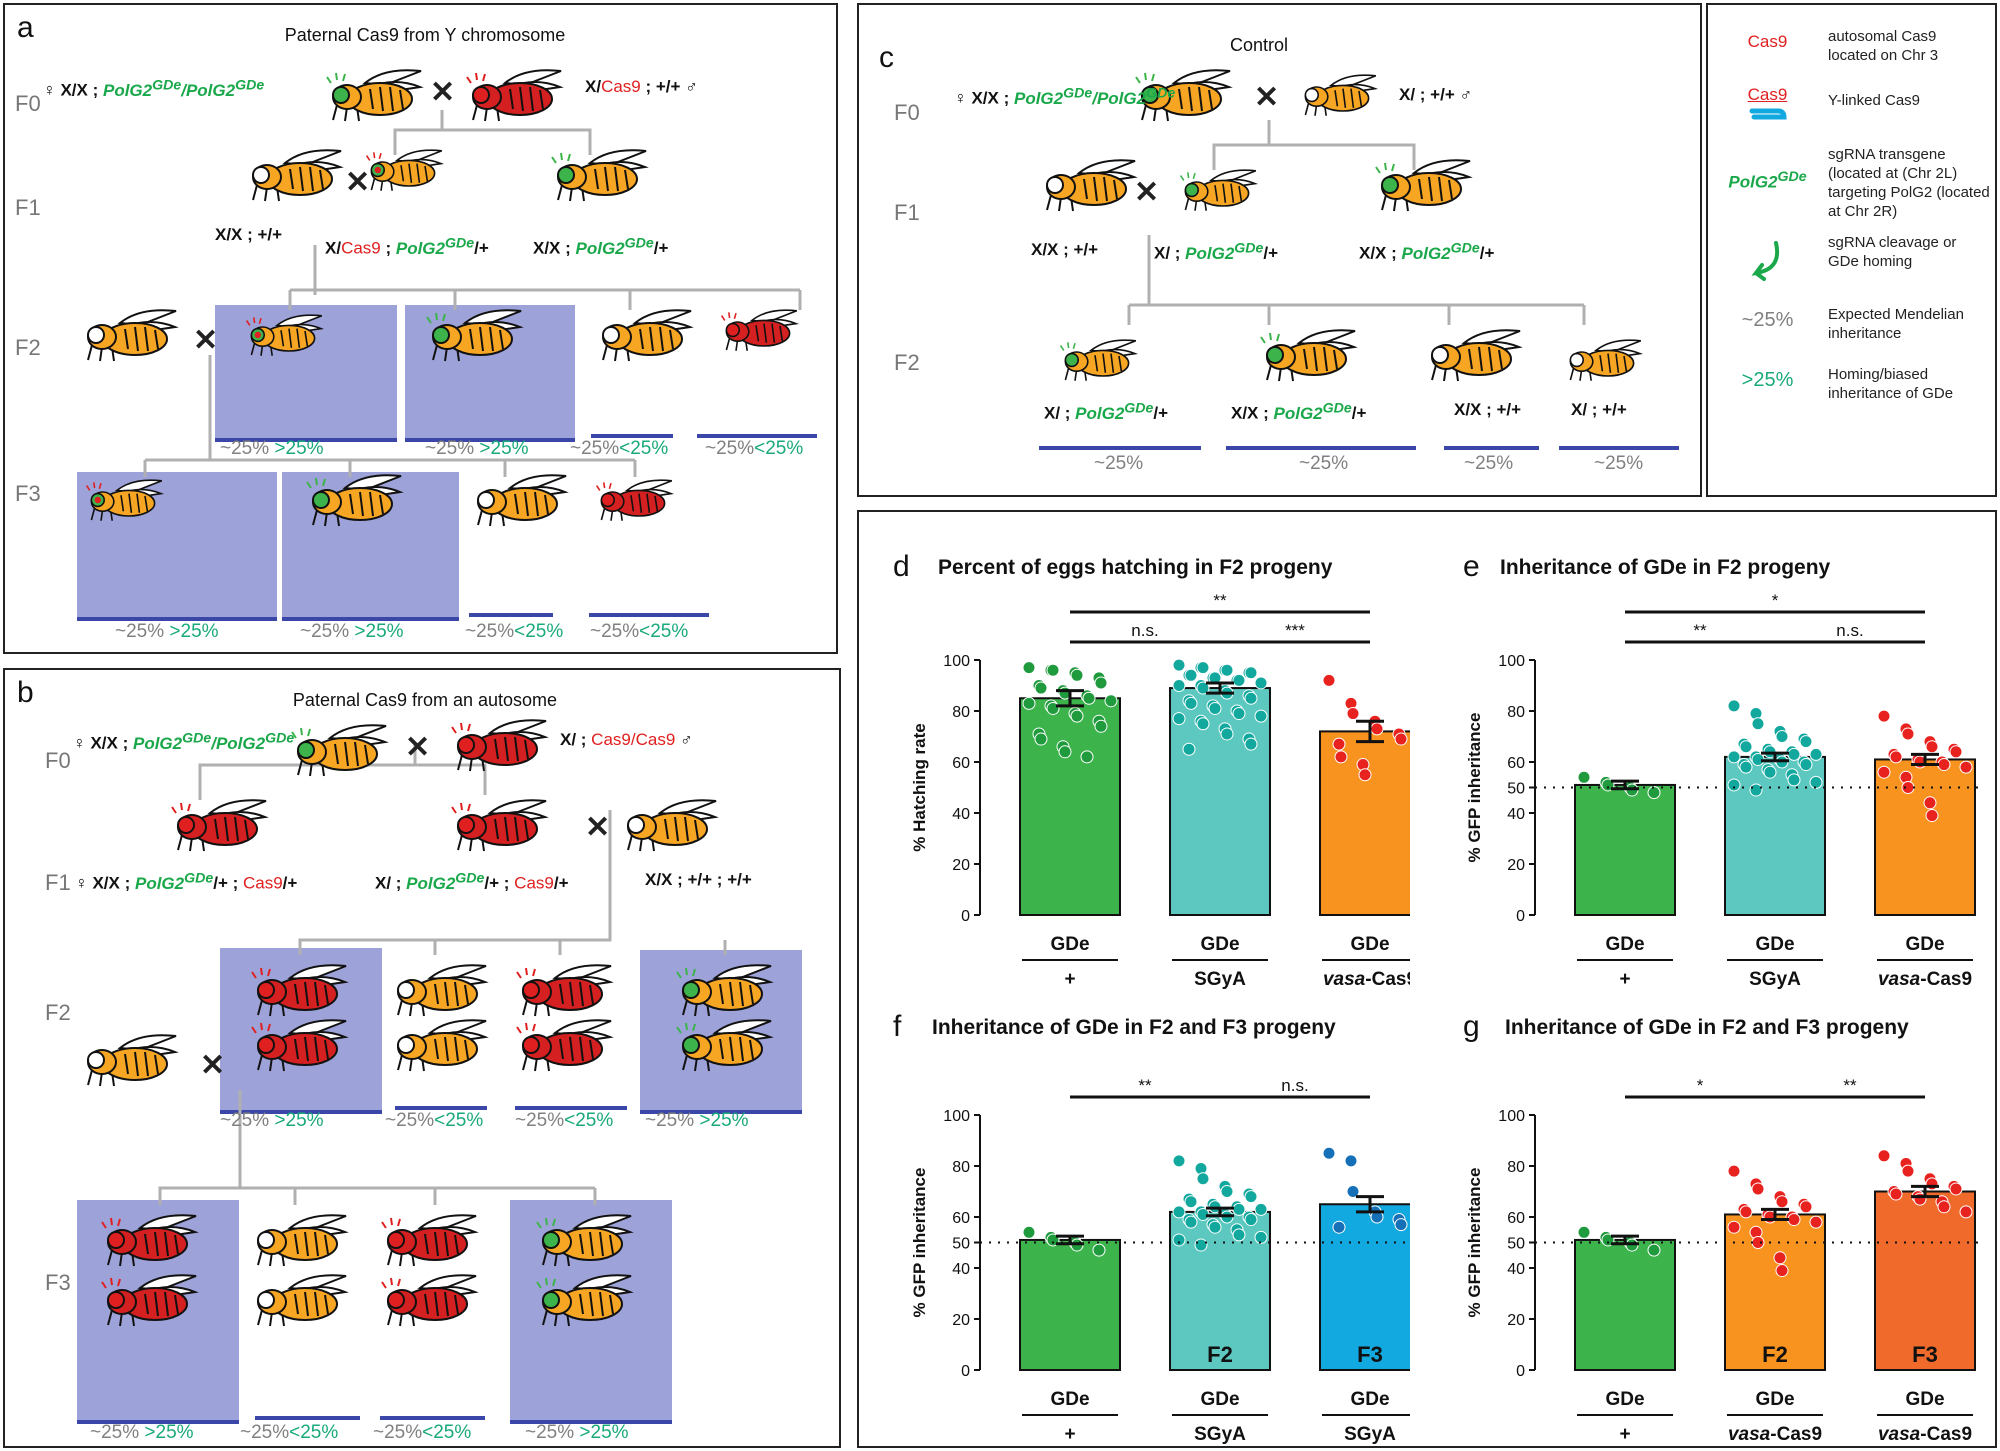  Describe the element at coordinates (407, 246) in the screenshot. I see `f1-genotype: X/Cas9 ; PolG2GDe/+` at that location.